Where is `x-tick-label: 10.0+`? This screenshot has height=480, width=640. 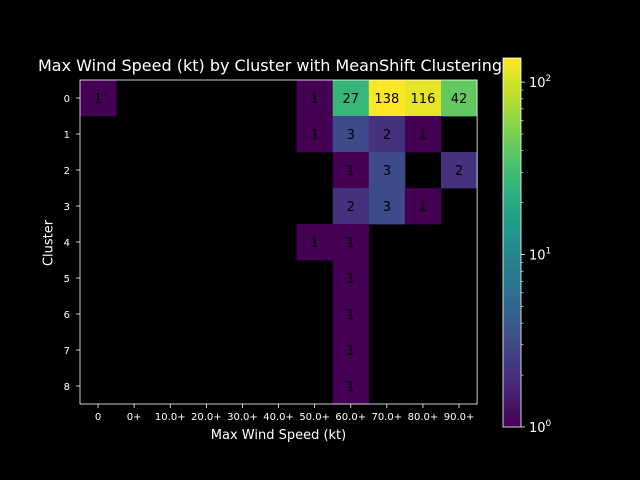
x-tick-label: 10.0+ is located at coordinates (170, 417).